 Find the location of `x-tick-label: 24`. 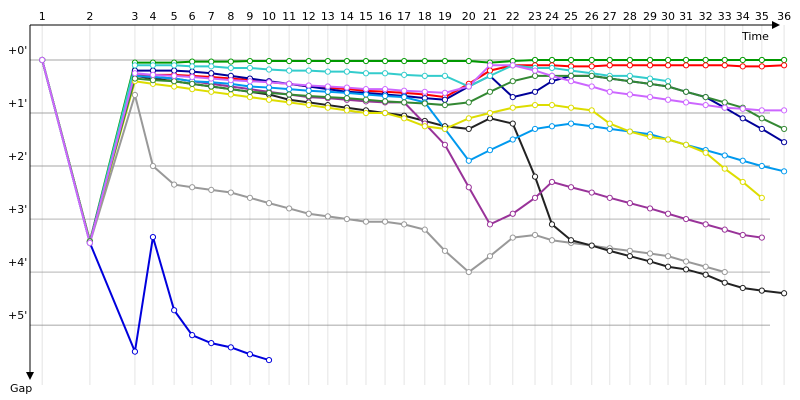

x-tick-label: 24 is located at coordinates (552, 16).